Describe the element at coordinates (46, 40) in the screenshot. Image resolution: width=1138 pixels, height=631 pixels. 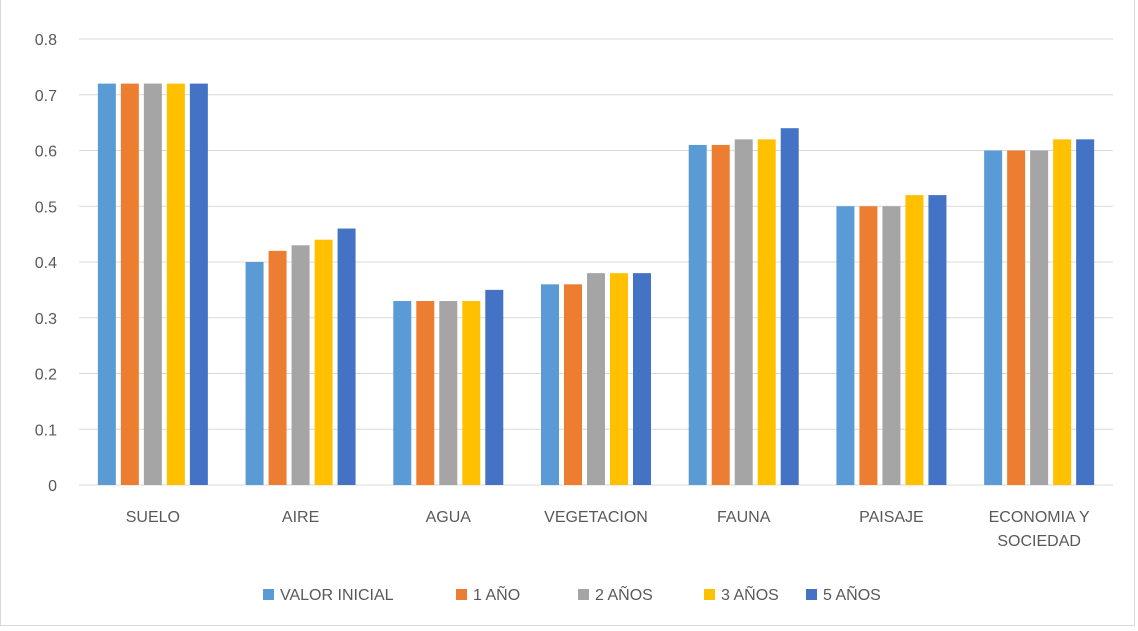
I see `y-tick-label: 0.8` at that location.